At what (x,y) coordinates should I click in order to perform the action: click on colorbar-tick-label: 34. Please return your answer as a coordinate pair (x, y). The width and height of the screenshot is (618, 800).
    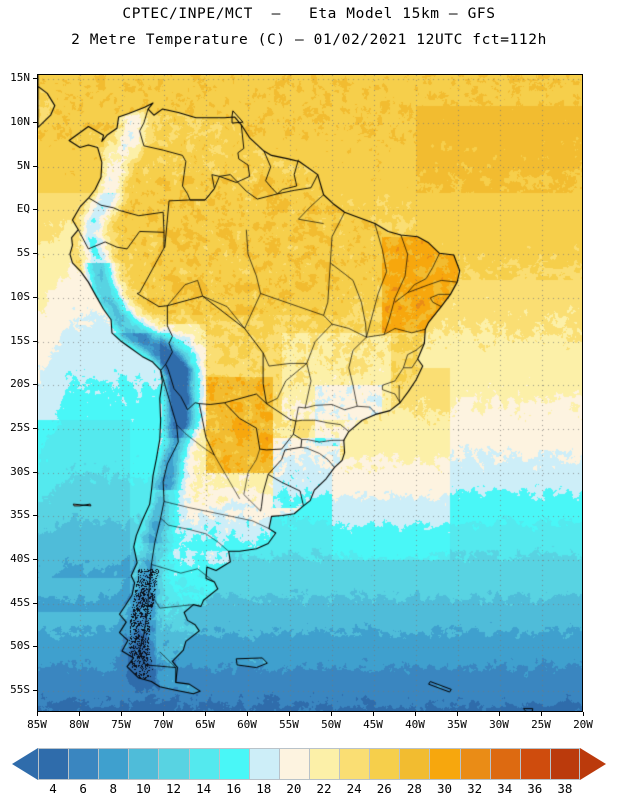
    Looking at the image, I should click on (505, 788).